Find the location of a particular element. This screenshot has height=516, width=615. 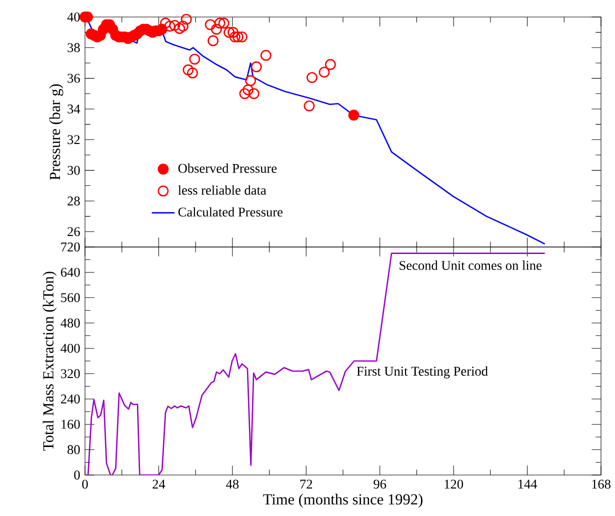

y-tick-label: 480 is located at coordinates (70, 323).